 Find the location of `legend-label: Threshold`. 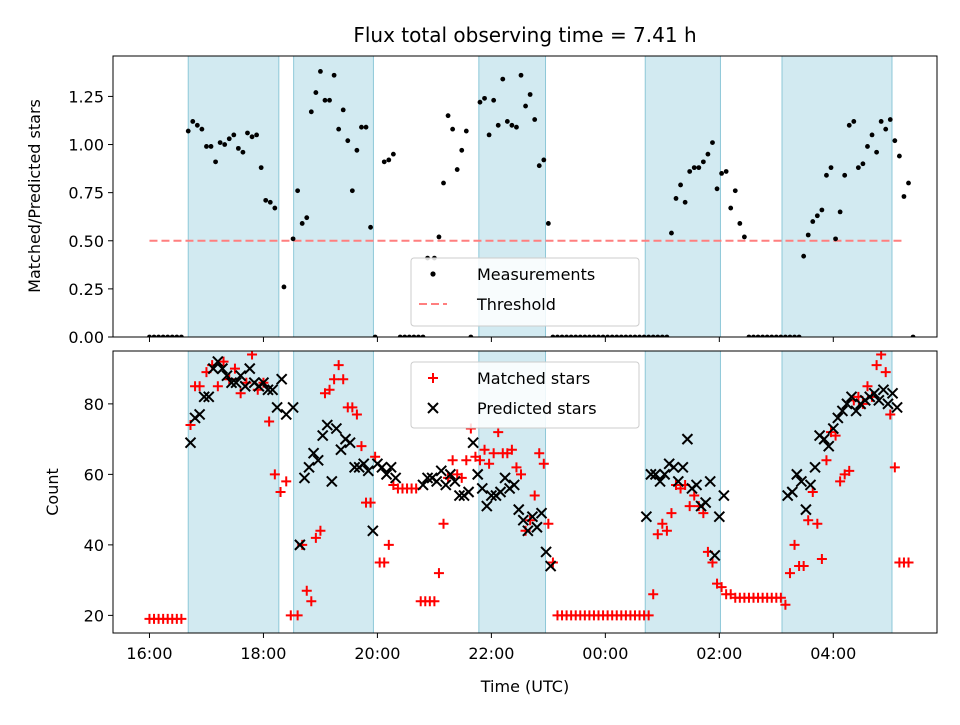

legend-label: Threshold is located at coordinates (516, 304).